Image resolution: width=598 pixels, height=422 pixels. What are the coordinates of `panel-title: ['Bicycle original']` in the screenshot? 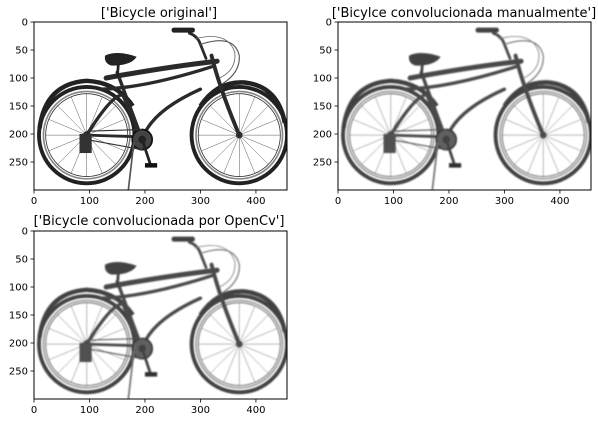 It's located at (159, 13).